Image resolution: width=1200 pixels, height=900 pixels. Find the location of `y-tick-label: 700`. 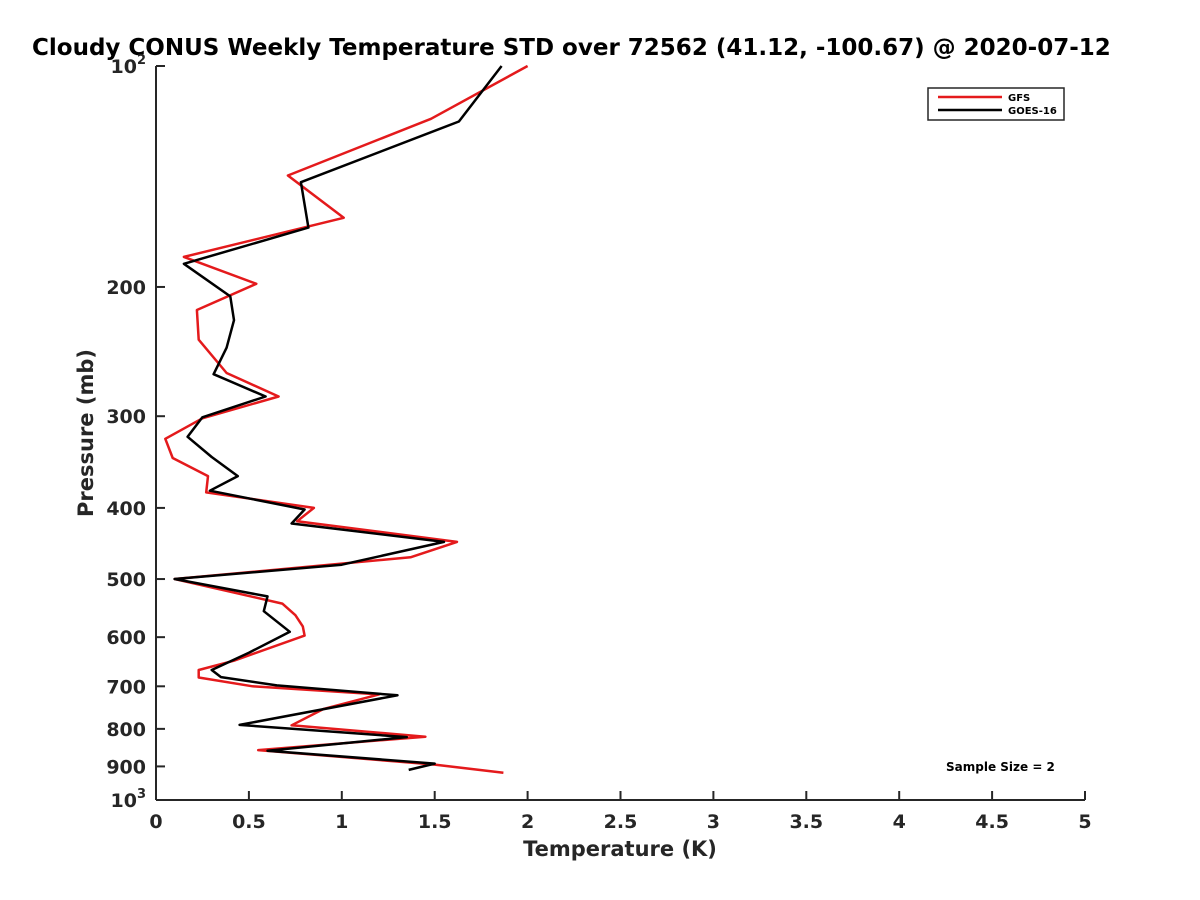

y-tick-label: 700 is located at coordinates (126, 687).